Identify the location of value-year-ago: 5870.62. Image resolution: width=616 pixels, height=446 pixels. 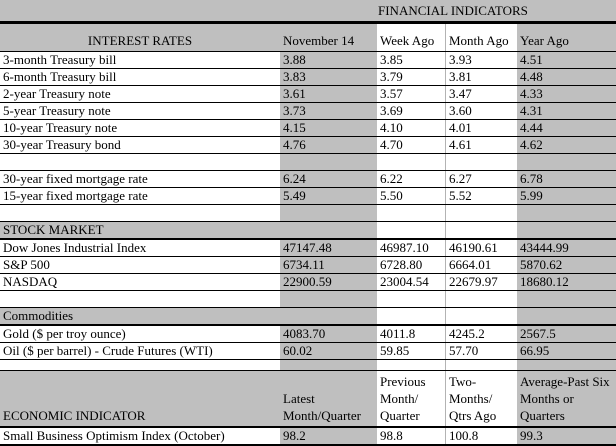
(566, 265).